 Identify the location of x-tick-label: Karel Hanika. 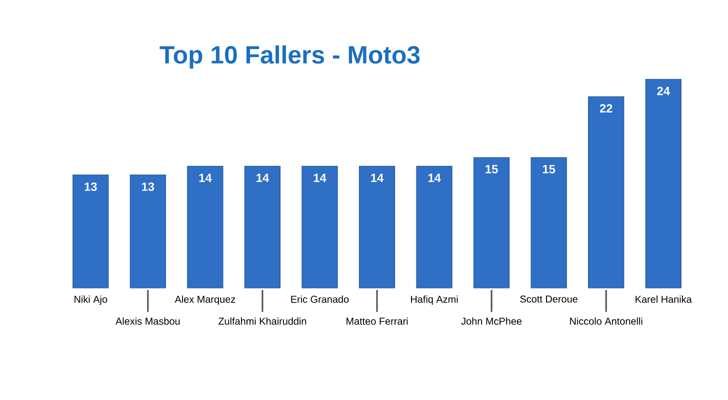
(664, 299).